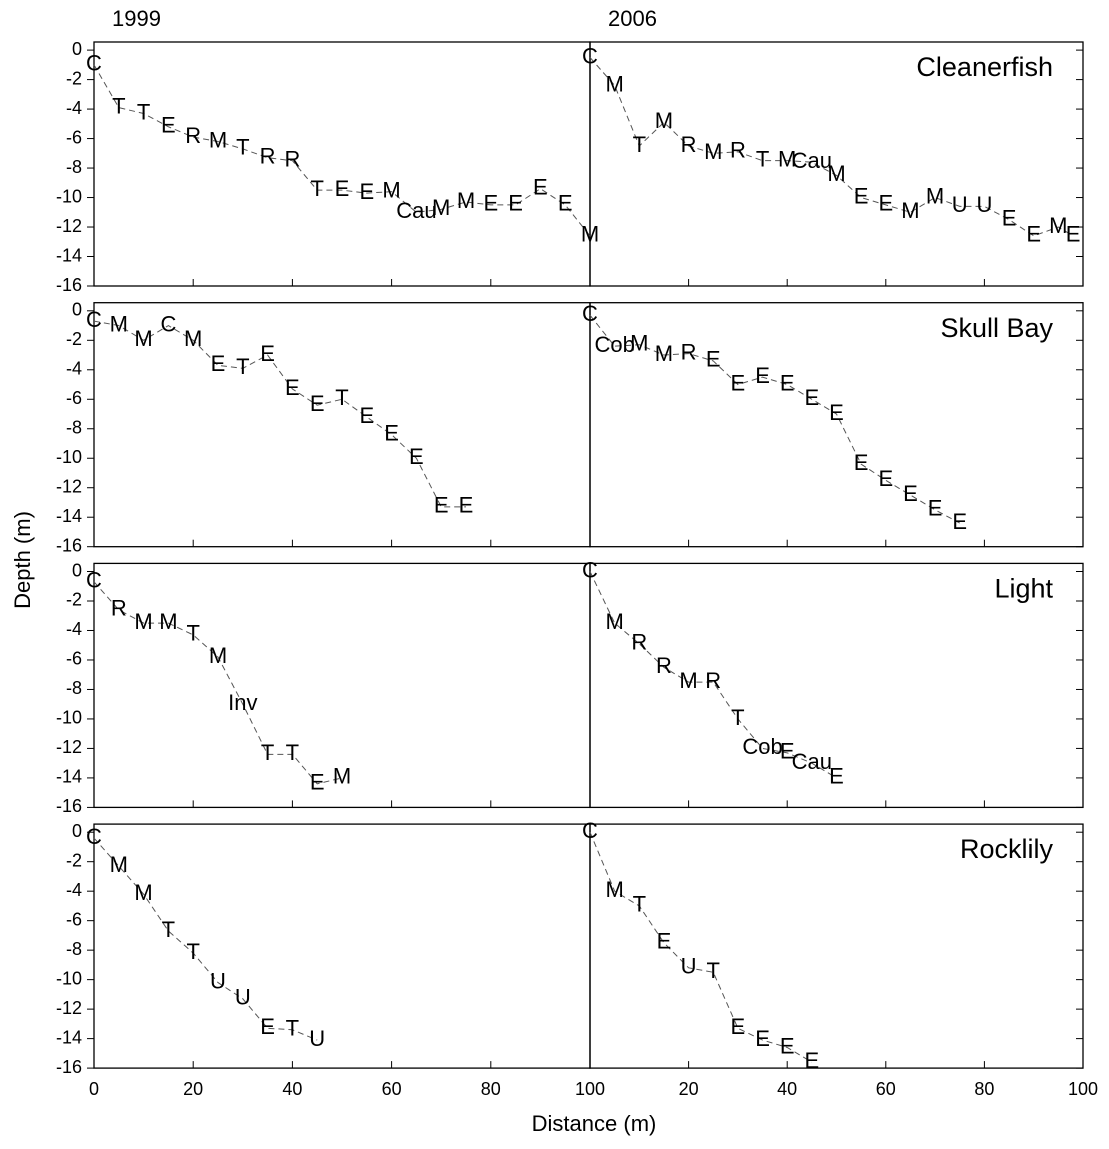 This screenshot has height=1149, width=1109. I want to click on x-tick-label: 100, so click(590, 1089).